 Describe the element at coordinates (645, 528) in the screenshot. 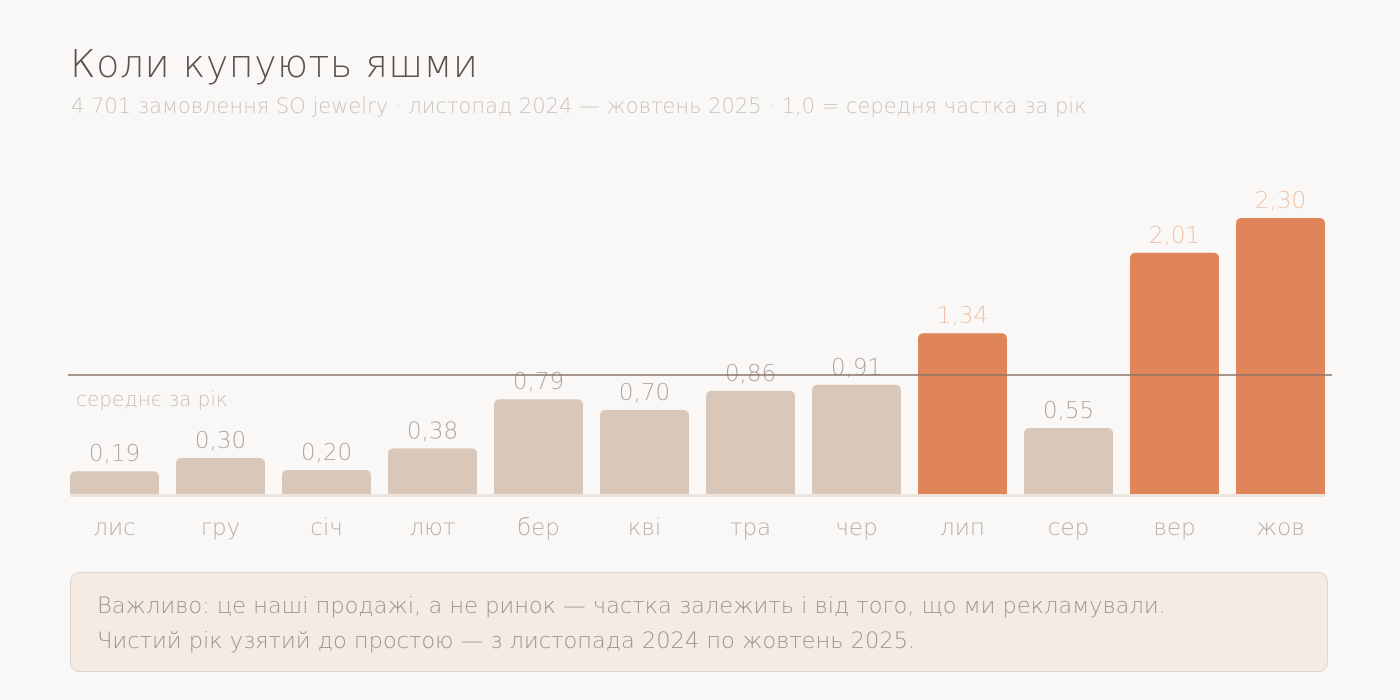

I see `category-label-5: кві` at that location.